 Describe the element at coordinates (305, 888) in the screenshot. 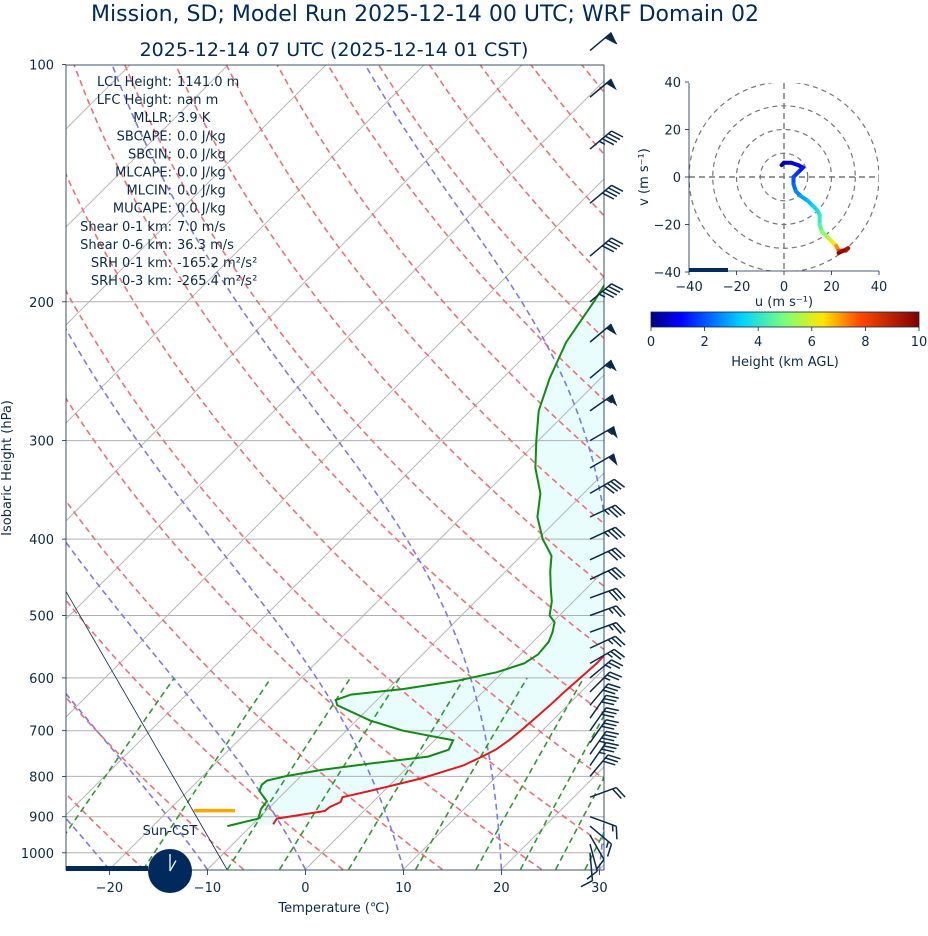

I see `x-tick-label: 0` at that location.